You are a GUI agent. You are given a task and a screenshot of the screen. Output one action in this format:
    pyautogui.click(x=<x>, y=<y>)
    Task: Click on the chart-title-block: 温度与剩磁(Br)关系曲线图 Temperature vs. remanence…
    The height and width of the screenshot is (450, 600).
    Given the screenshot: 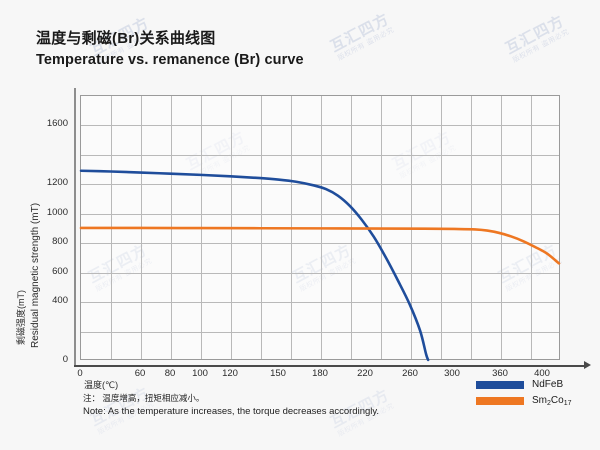 What is the action you would take?
    pyautogui.click(x=170, y=49)
    